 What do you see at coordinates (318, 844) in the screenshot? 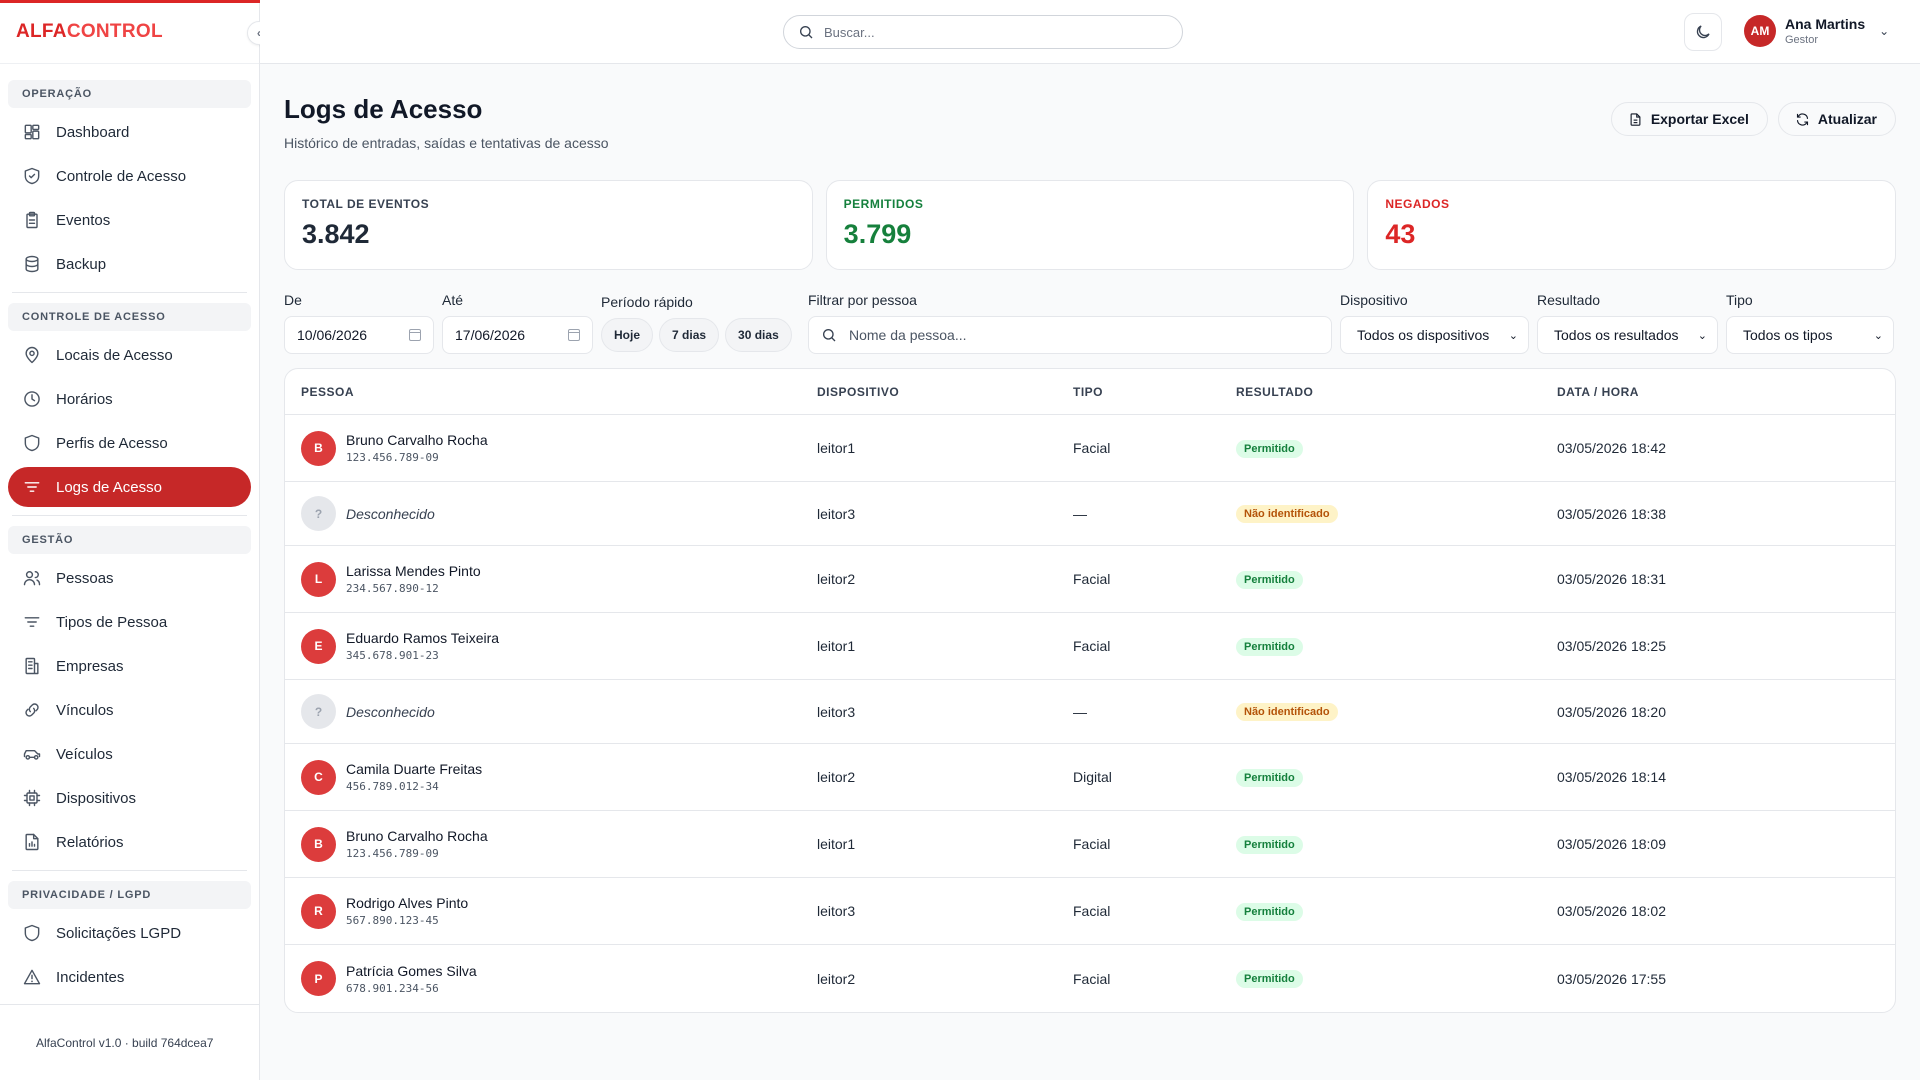
I see `avatar: B` at bounding box center [318, 844].